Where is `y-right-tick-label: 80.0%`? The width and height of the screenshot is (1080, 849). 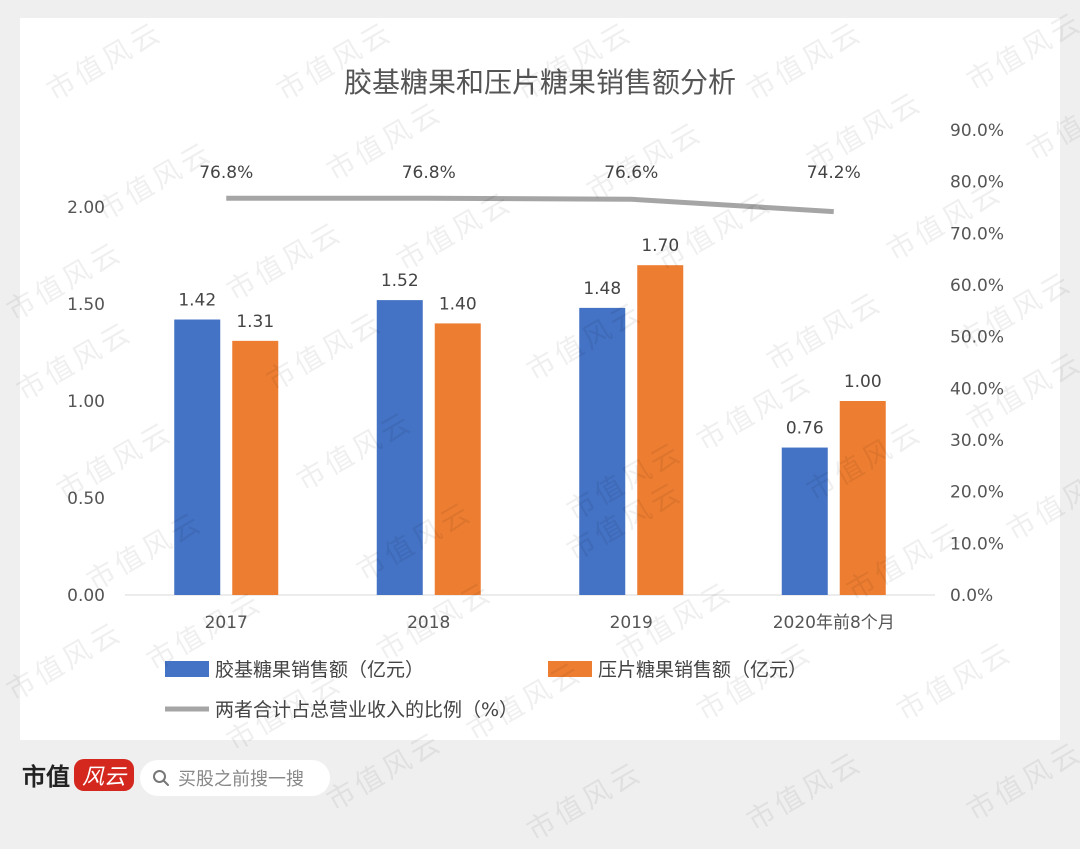 y-right-tick-label: 80.0% is located at coordinates (977, 183).